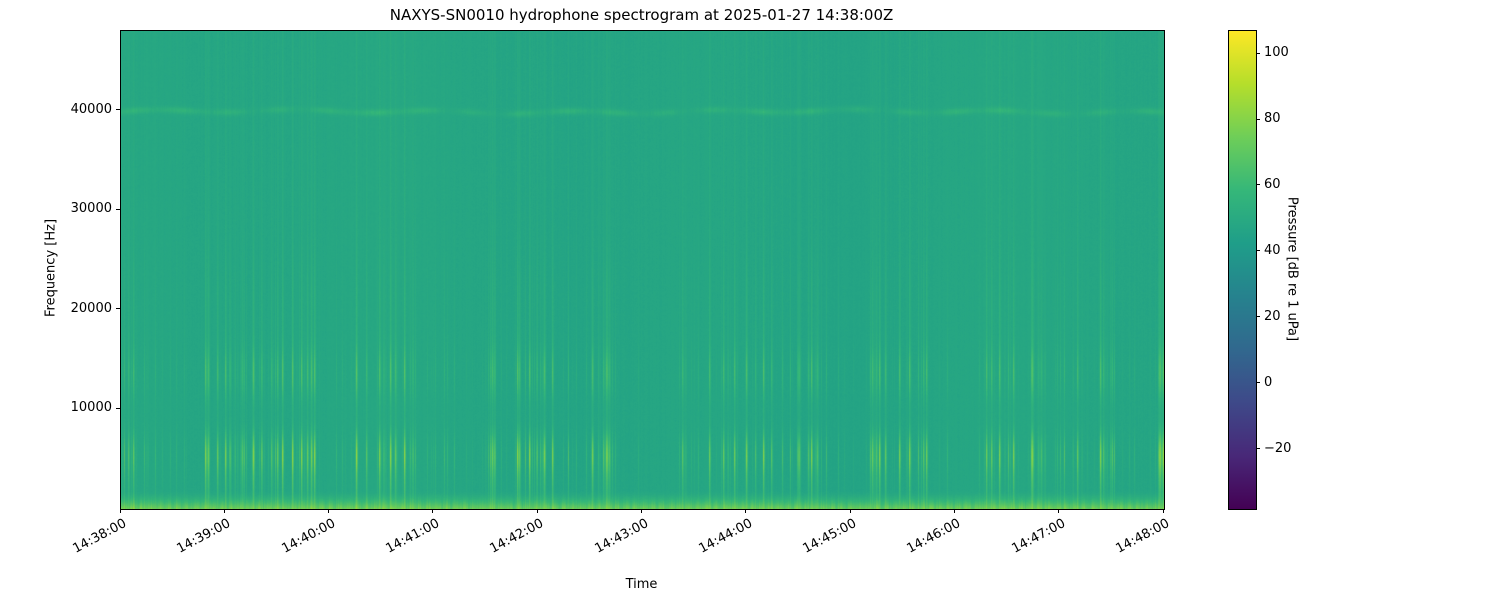 The height and width of the screenshot is (600, 1500). Describe the element at coordinates (1292, 269) in the screenshot. I see `colorbar-label: Pressure [dB re 1 uPa]` at that location.